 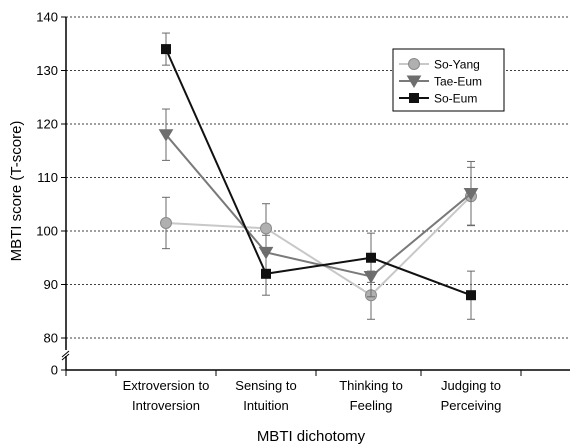 I want to click on x-category-label: Judging to, so click(x=471, y=385).